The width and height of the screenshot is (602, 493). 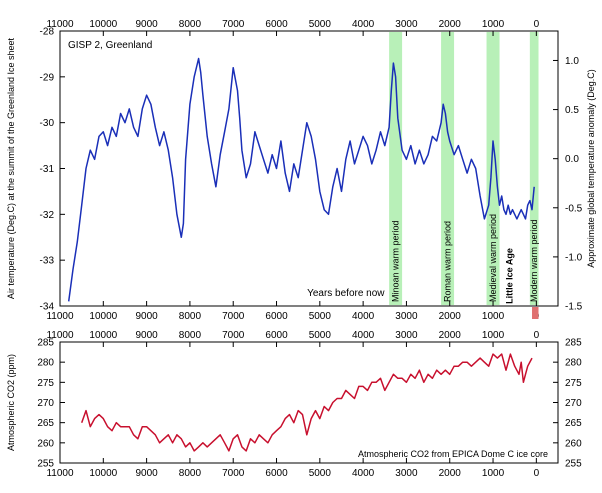 I want to click on y-tick-label: -28, so click(x=47, y=32).